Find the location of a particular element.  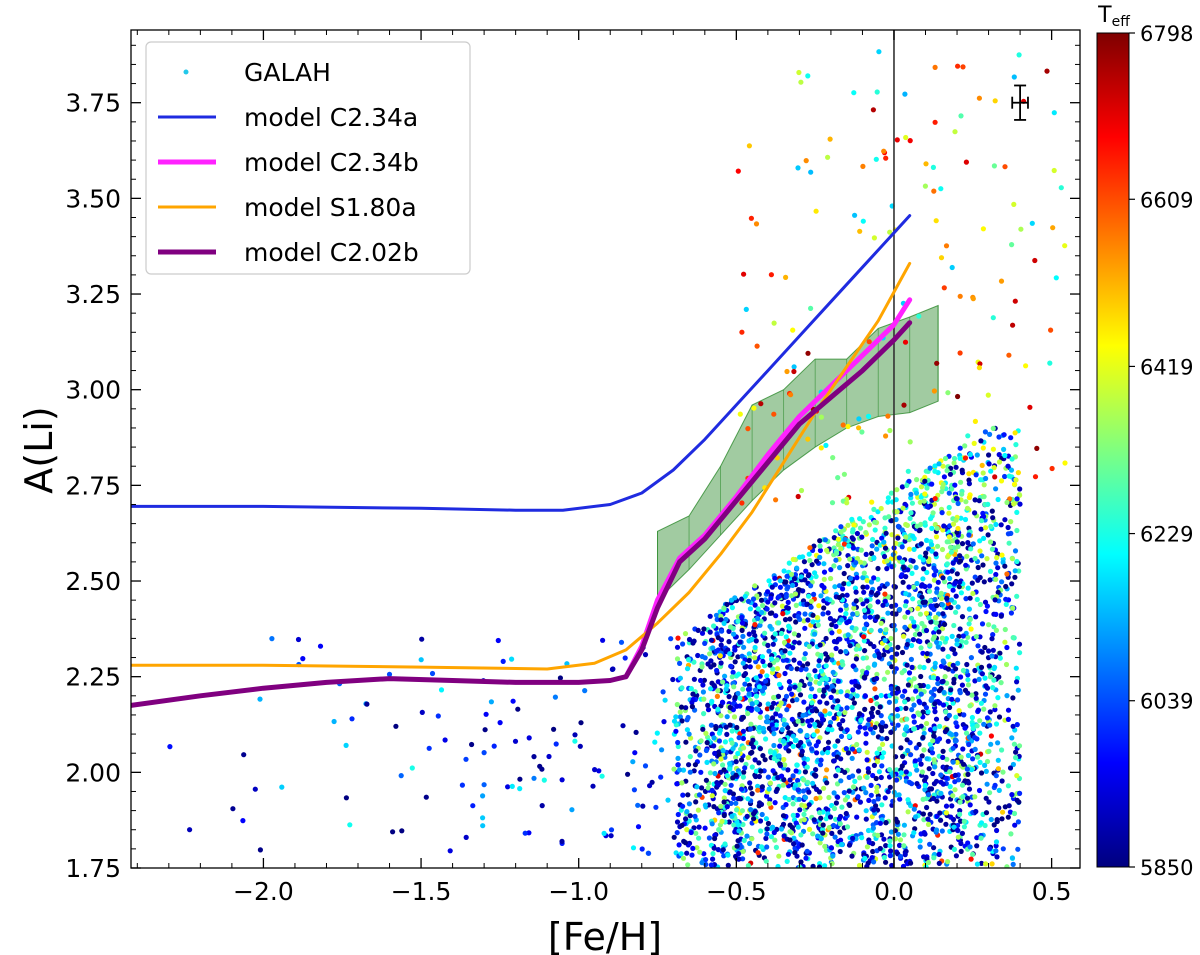

y-tick-label: 2.00 is located at coordinates (93, 772).